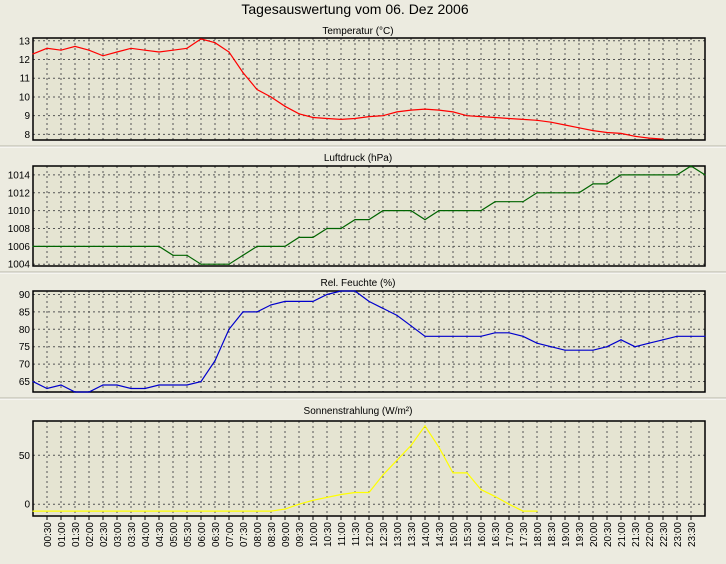  What do you see at coordinates (19, 211) in the screenshot?
I see `y-tick-label: 1010` at bounding box center [19, 211].